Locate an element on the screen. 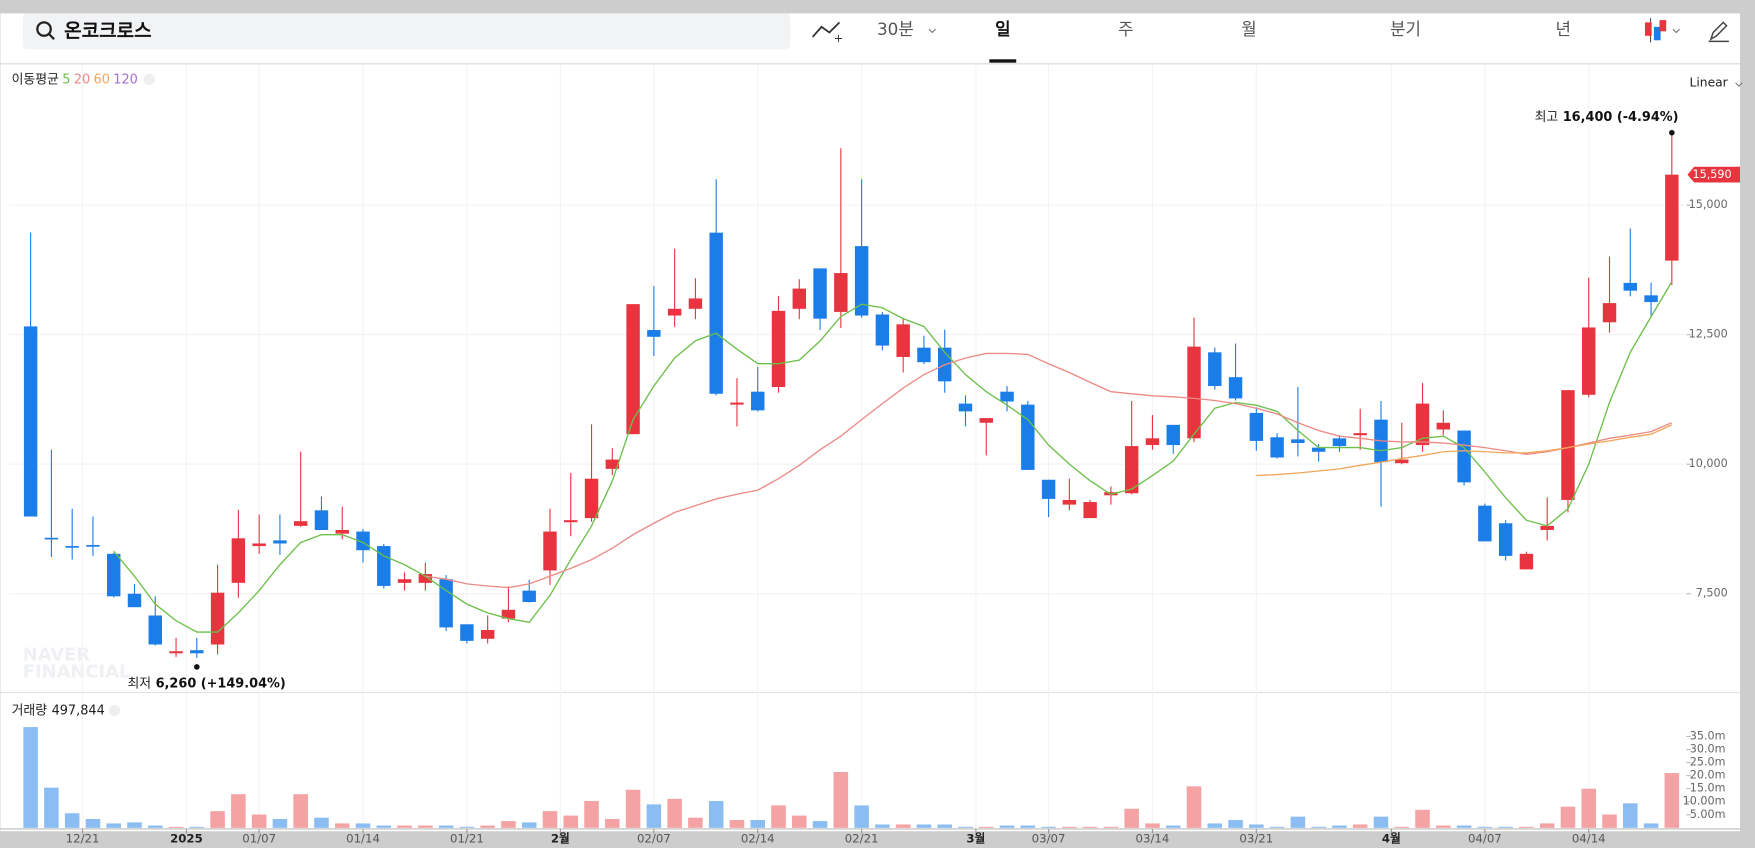 The width and height of the screenshot is (1755, 848). tab: 일 is located at coordinates (1002, 29).